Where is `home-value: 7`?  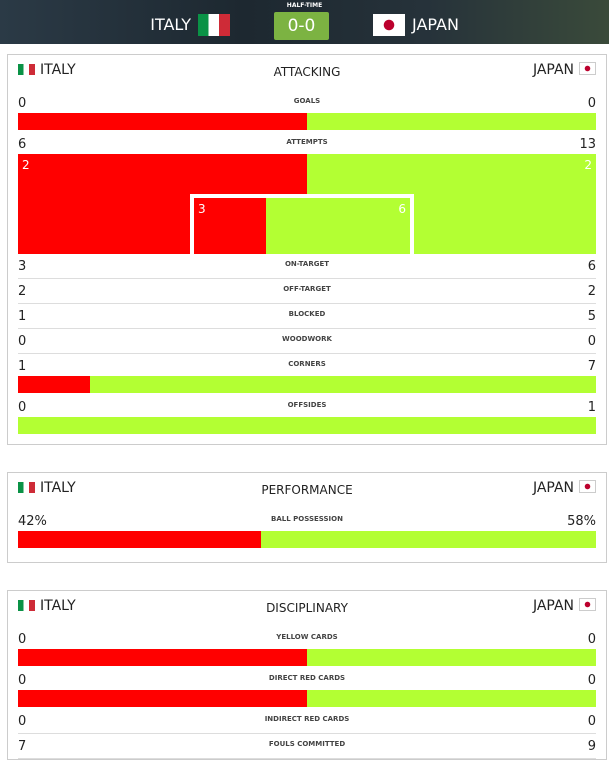 home-value: 7 is located at coordinates (22, 746).